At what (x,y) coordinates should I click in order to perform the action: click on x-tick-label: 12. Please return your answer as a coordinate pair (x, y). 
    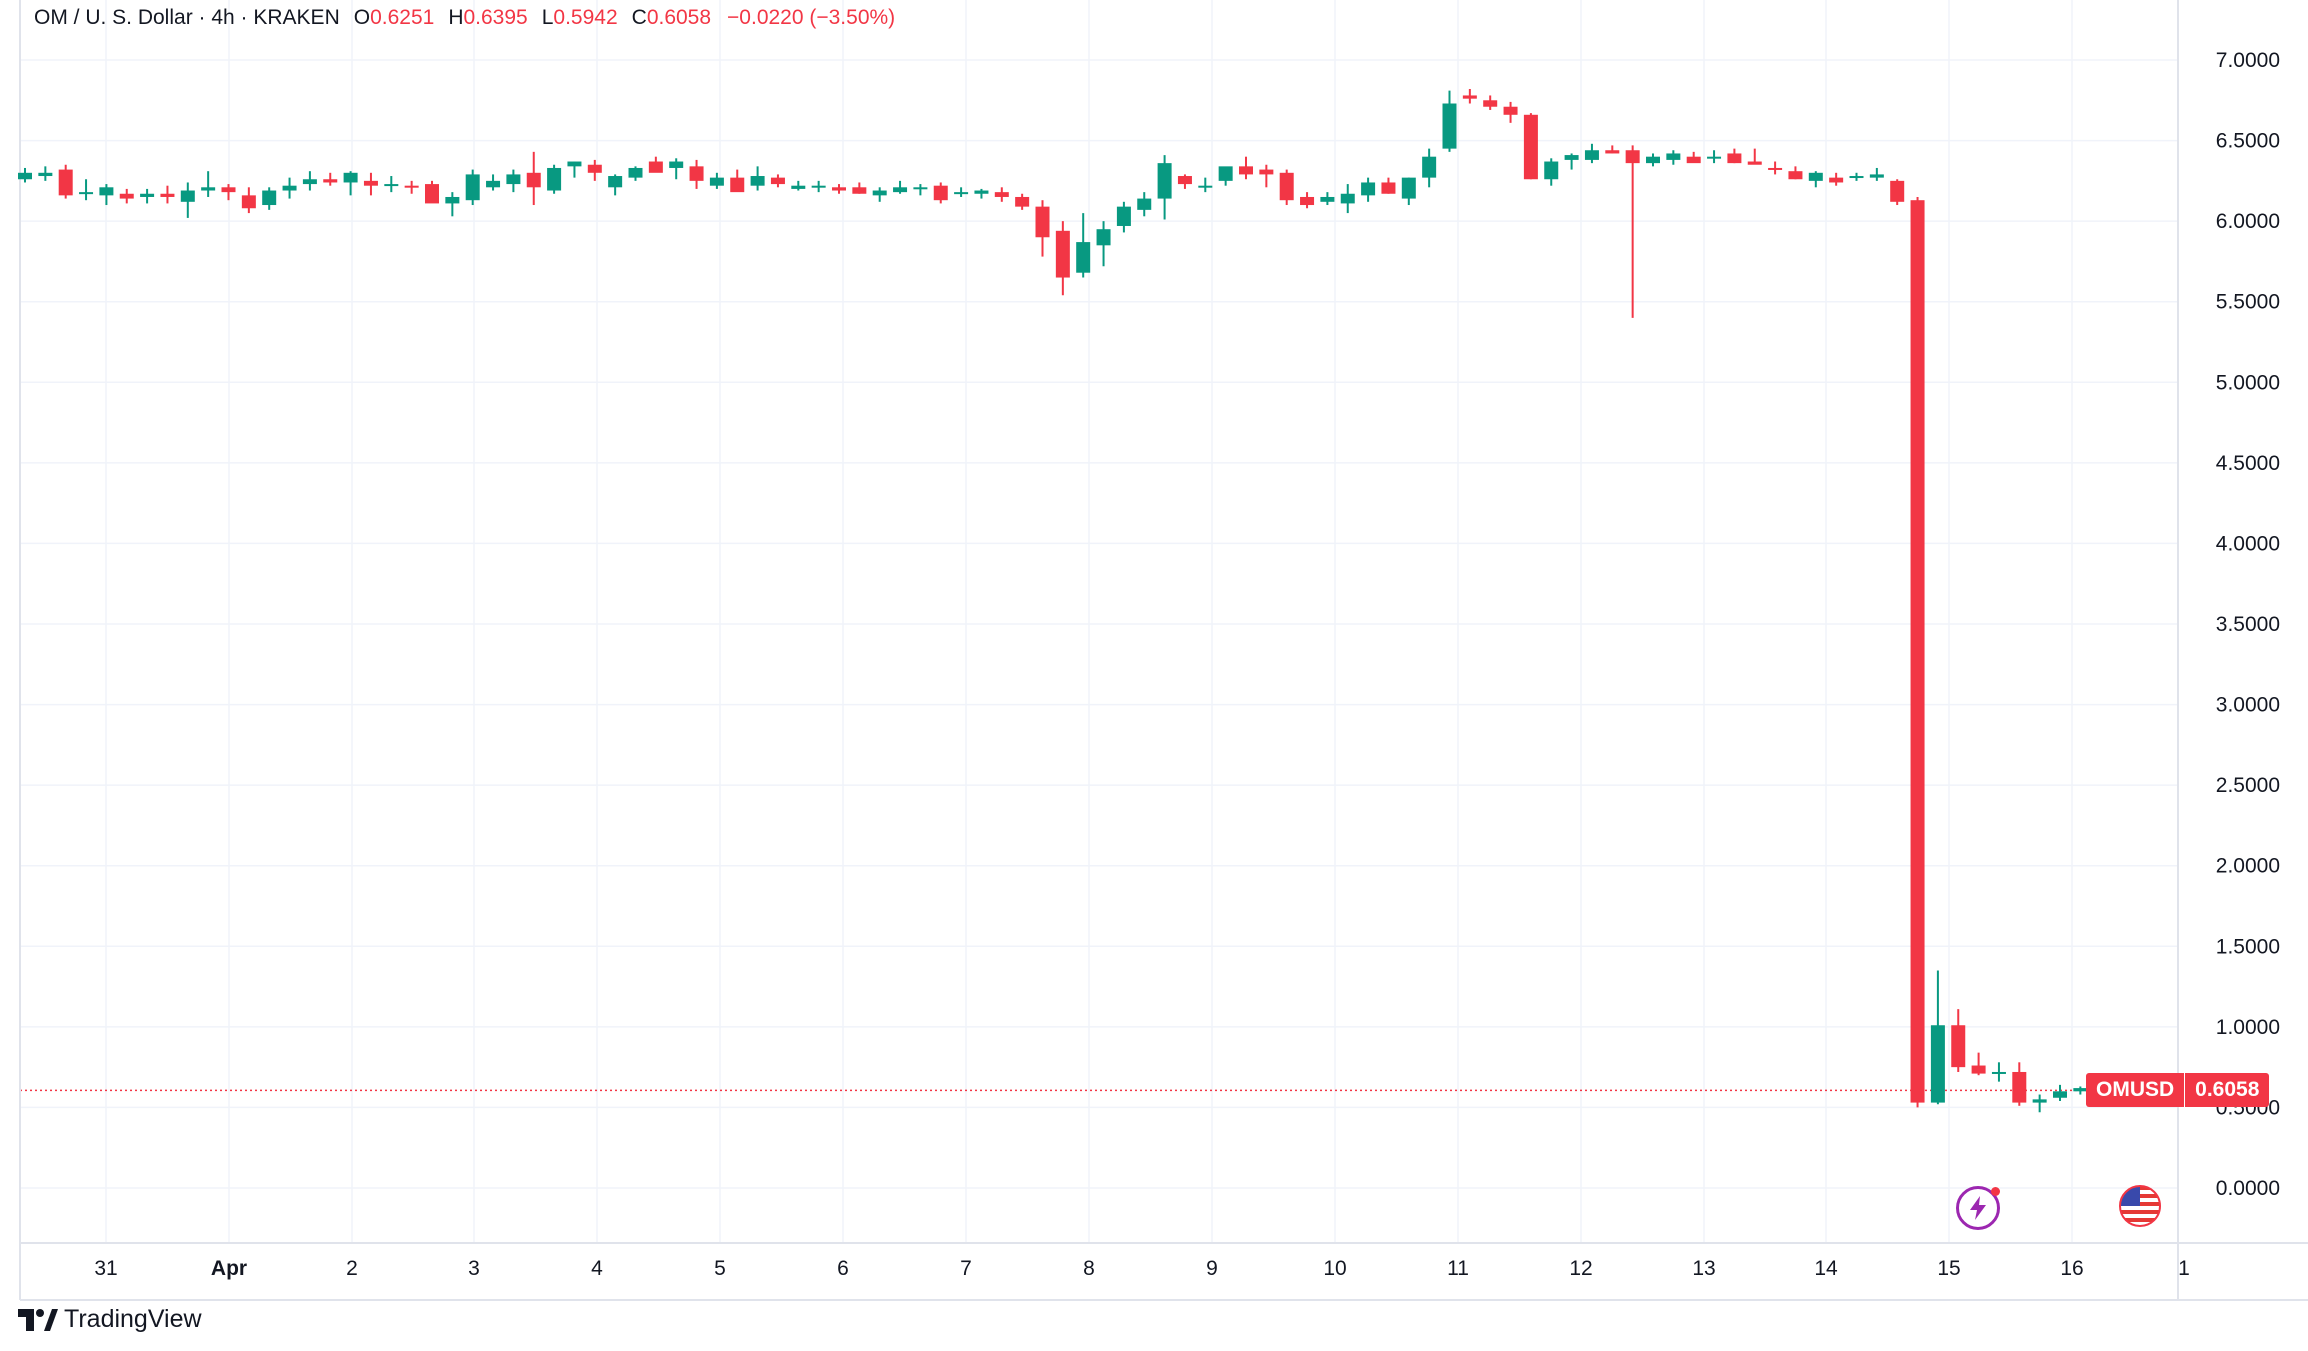
    Looking at the image, I should click on (1580, 1268).